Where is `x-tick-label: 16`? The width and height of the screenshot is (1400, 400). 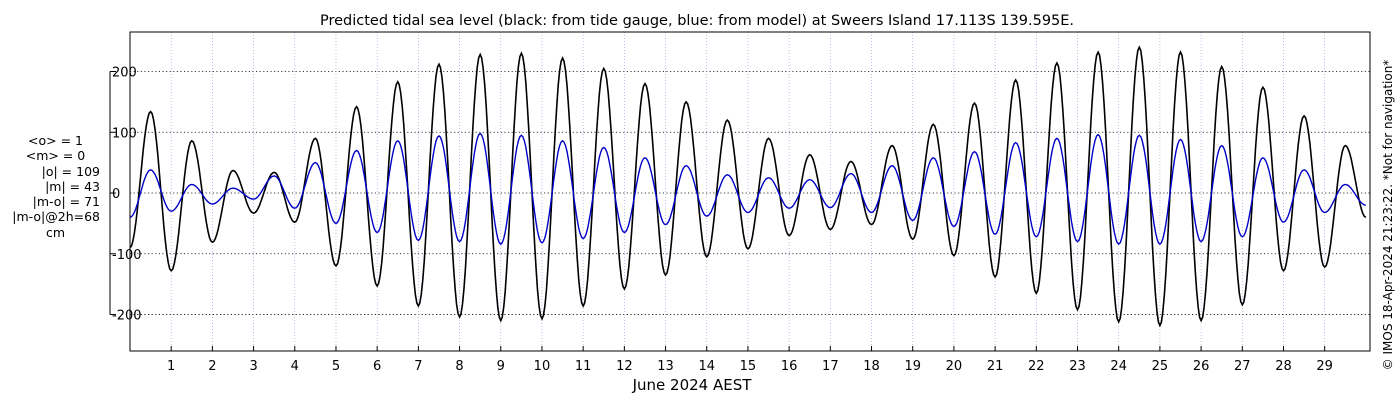 x-tick-label: 16 is located at coordinates (789, 366).